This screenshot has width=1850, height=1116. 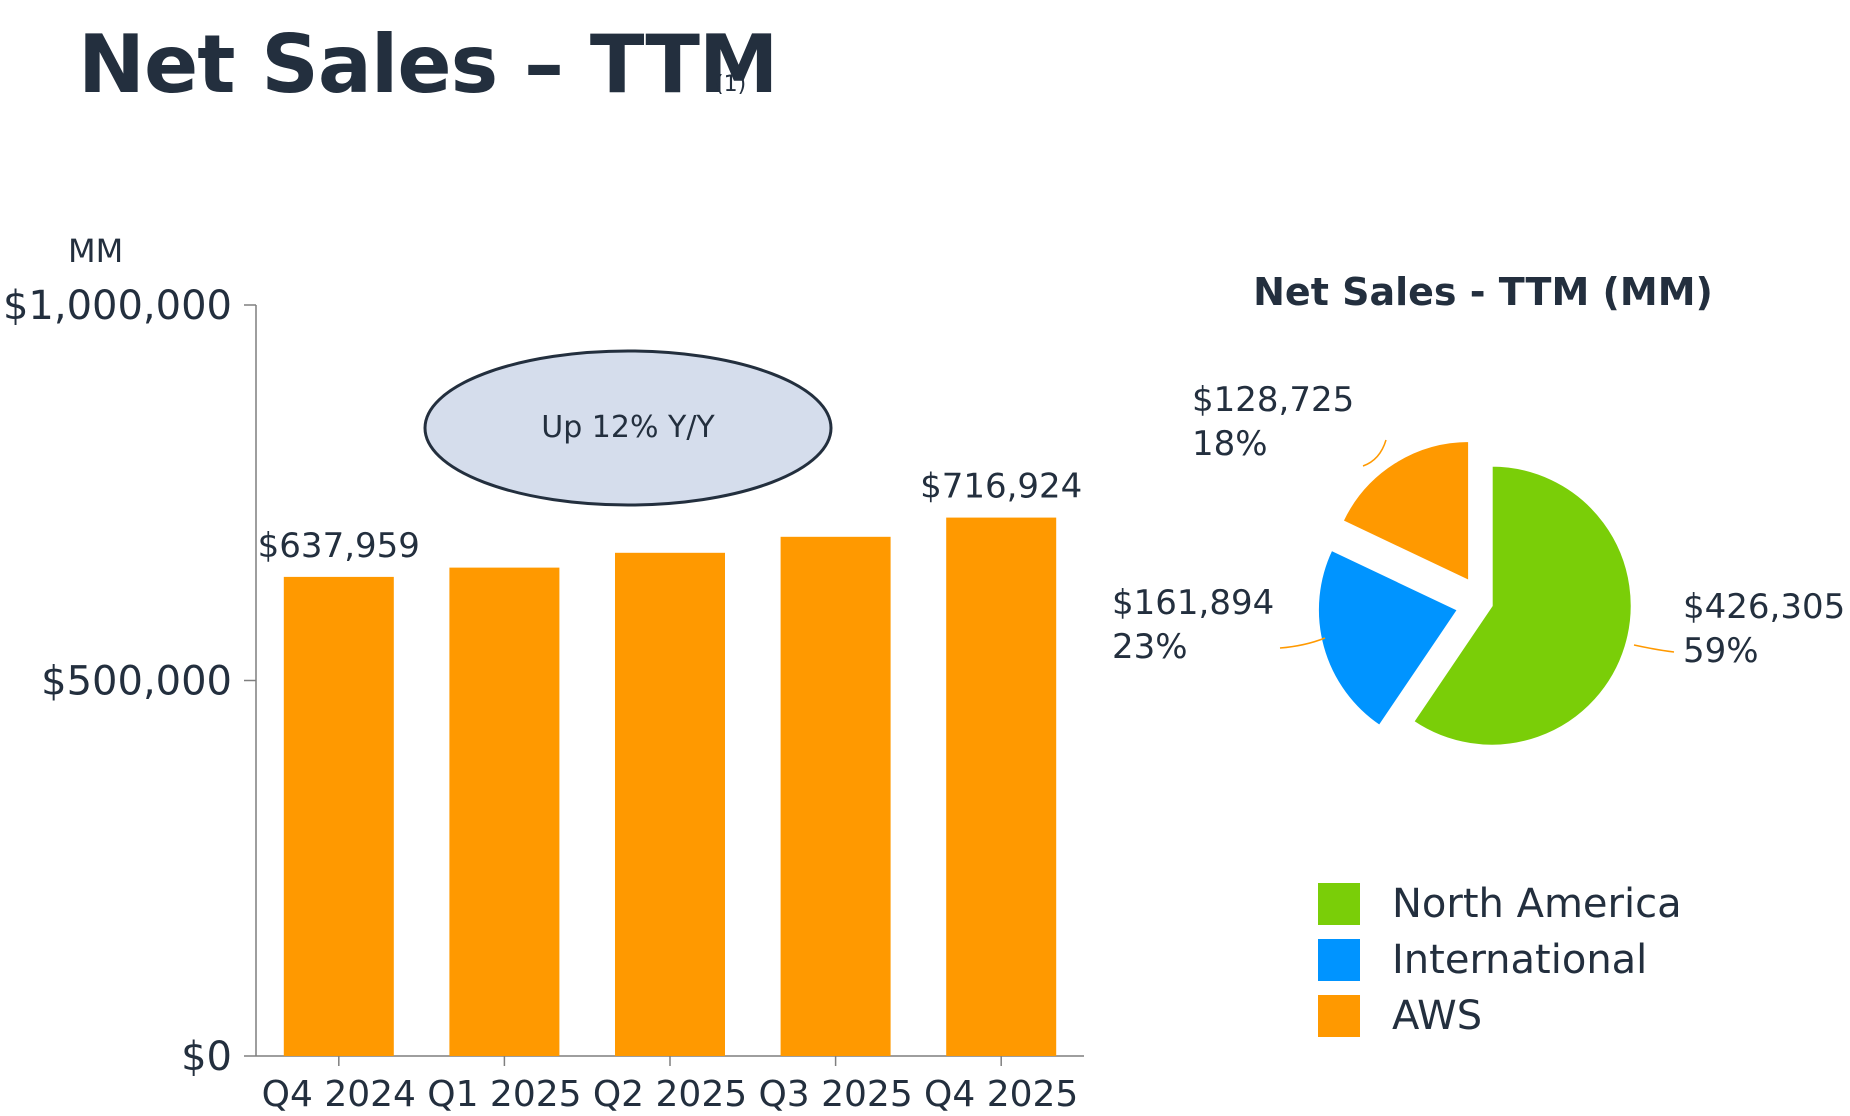 I want to click on legend-item: International, so click(x=1500, y=960).